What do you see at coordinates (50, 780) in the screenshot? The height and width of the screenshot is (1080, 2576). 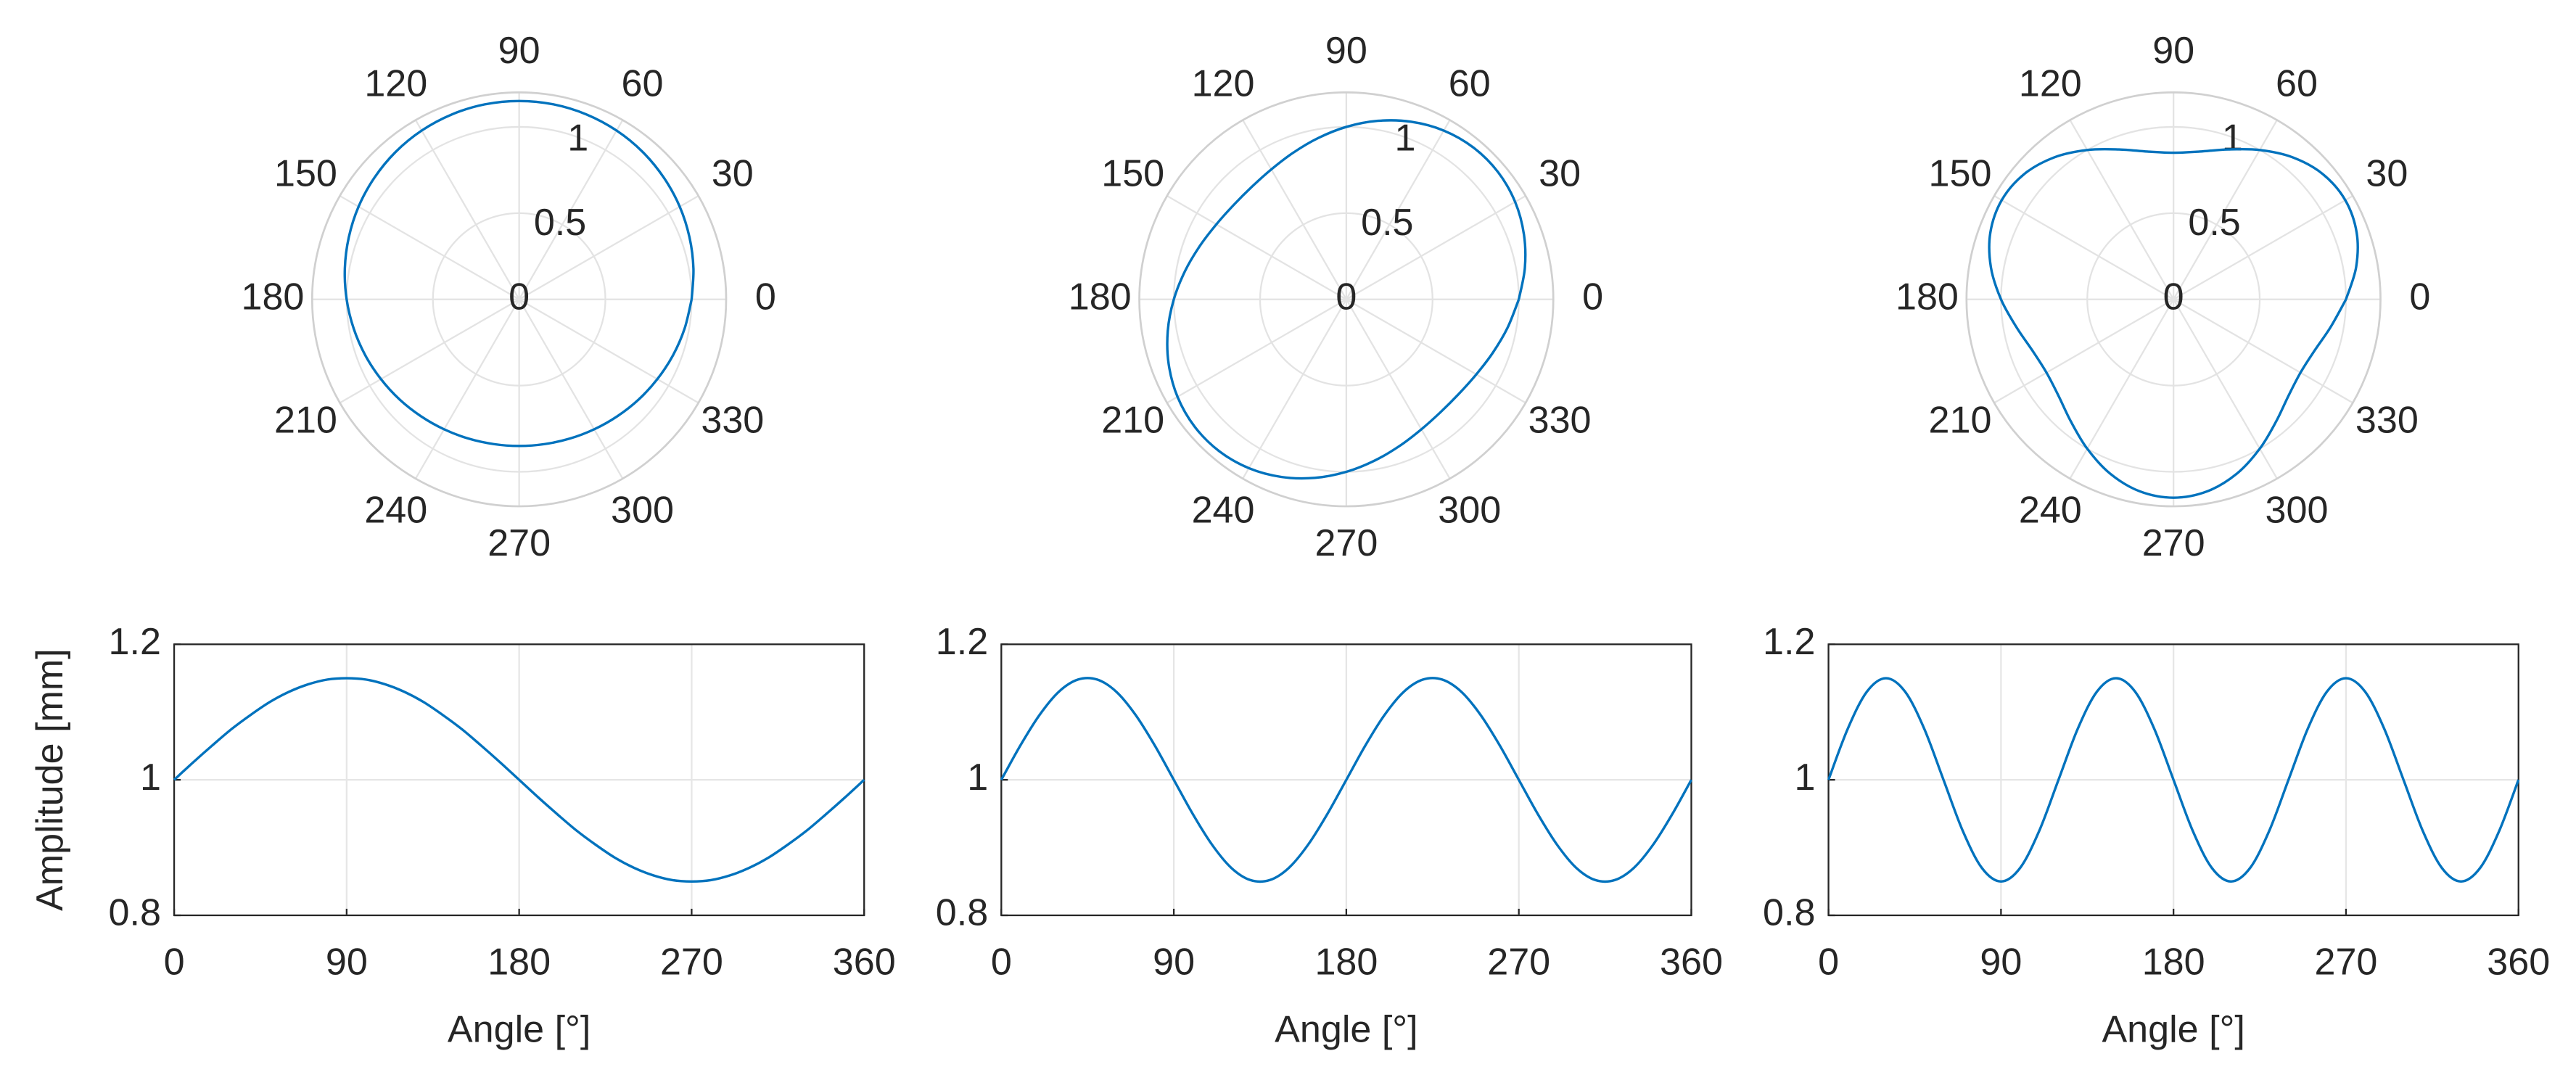 I see `y-axis-label: Amplitude [mm]` at bounding box center [50, 780].